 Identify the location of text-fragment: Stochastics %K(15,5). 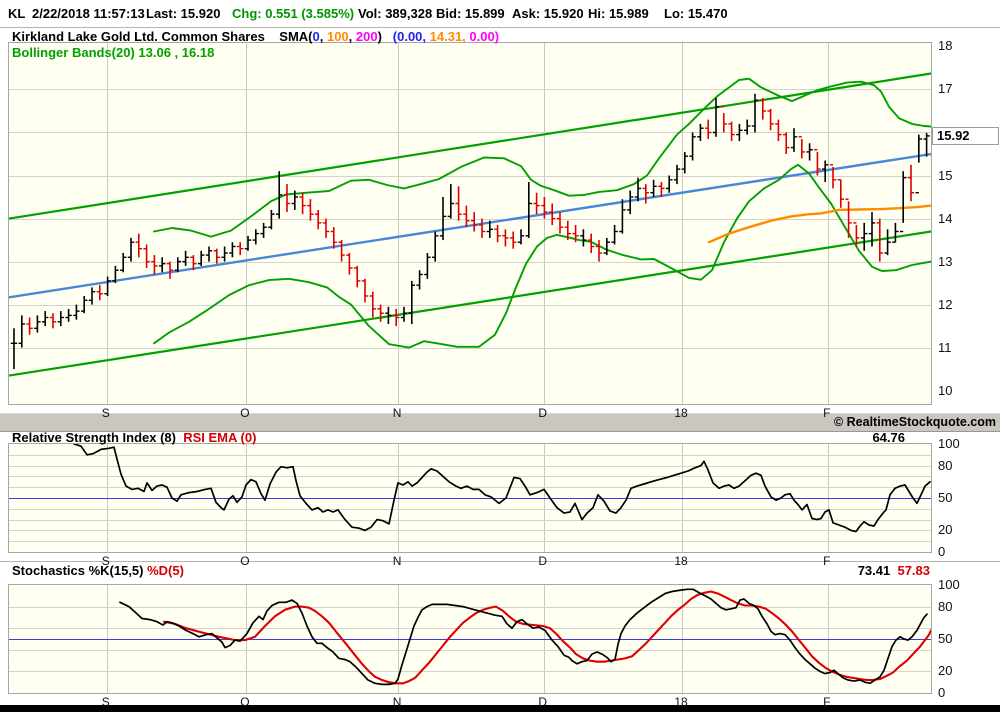
(80, 570).